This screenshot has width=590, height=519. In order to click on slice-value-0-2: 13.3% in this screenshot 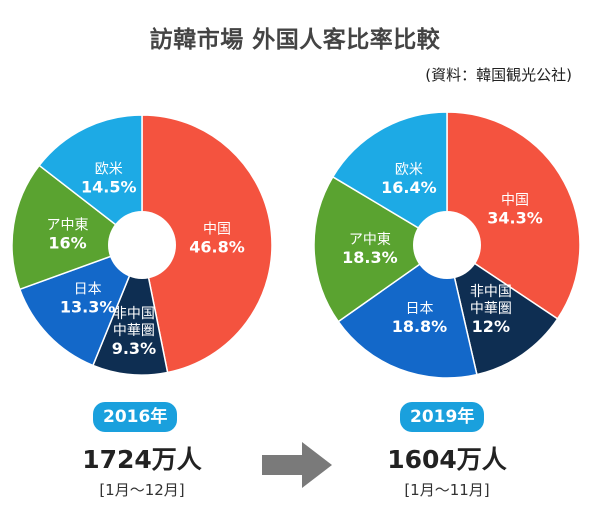, I will do `click(88, 306)`.